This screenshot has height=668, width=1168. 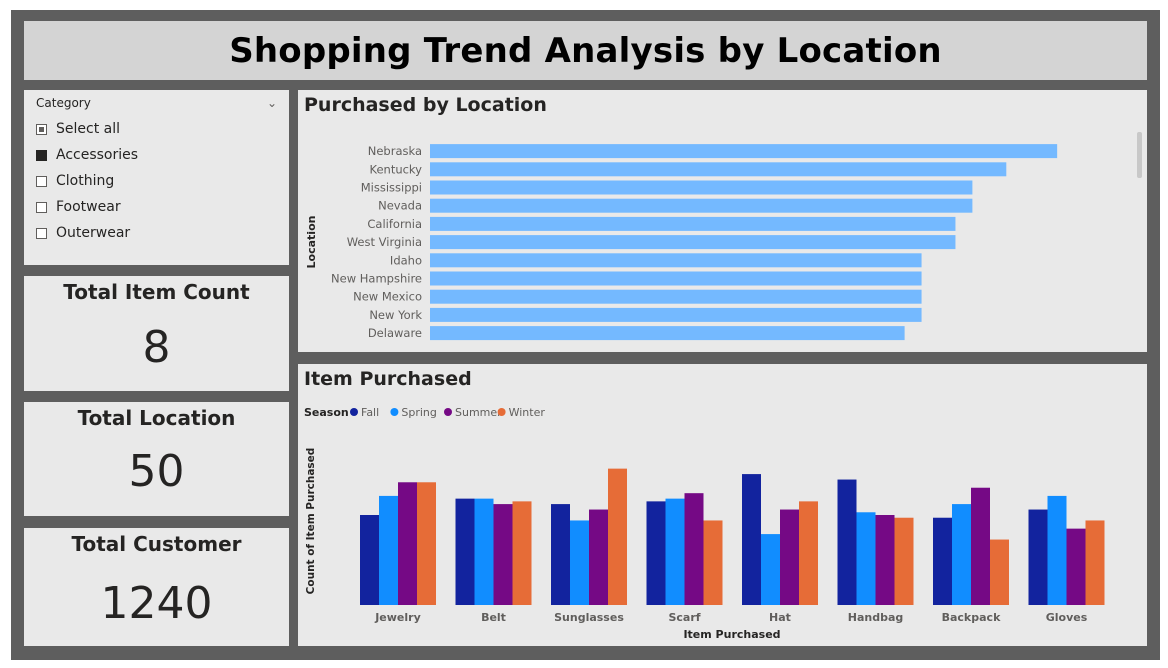 What do you see at coordinates (156, 207) in the screenshot?
I see `slicer-item-footwear: Footwear` at bounding box center [156, 207].